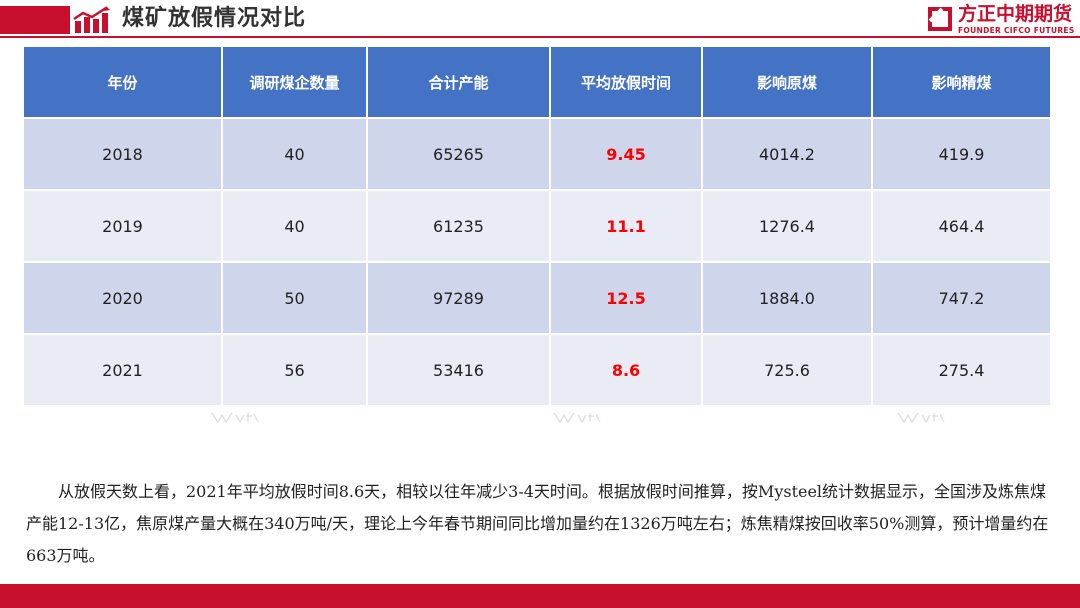  What do you see at coordinates (787, 154) in the screenshot?
I see `raw-coal-cell: 4014.2` at bounding box center [787, 154].